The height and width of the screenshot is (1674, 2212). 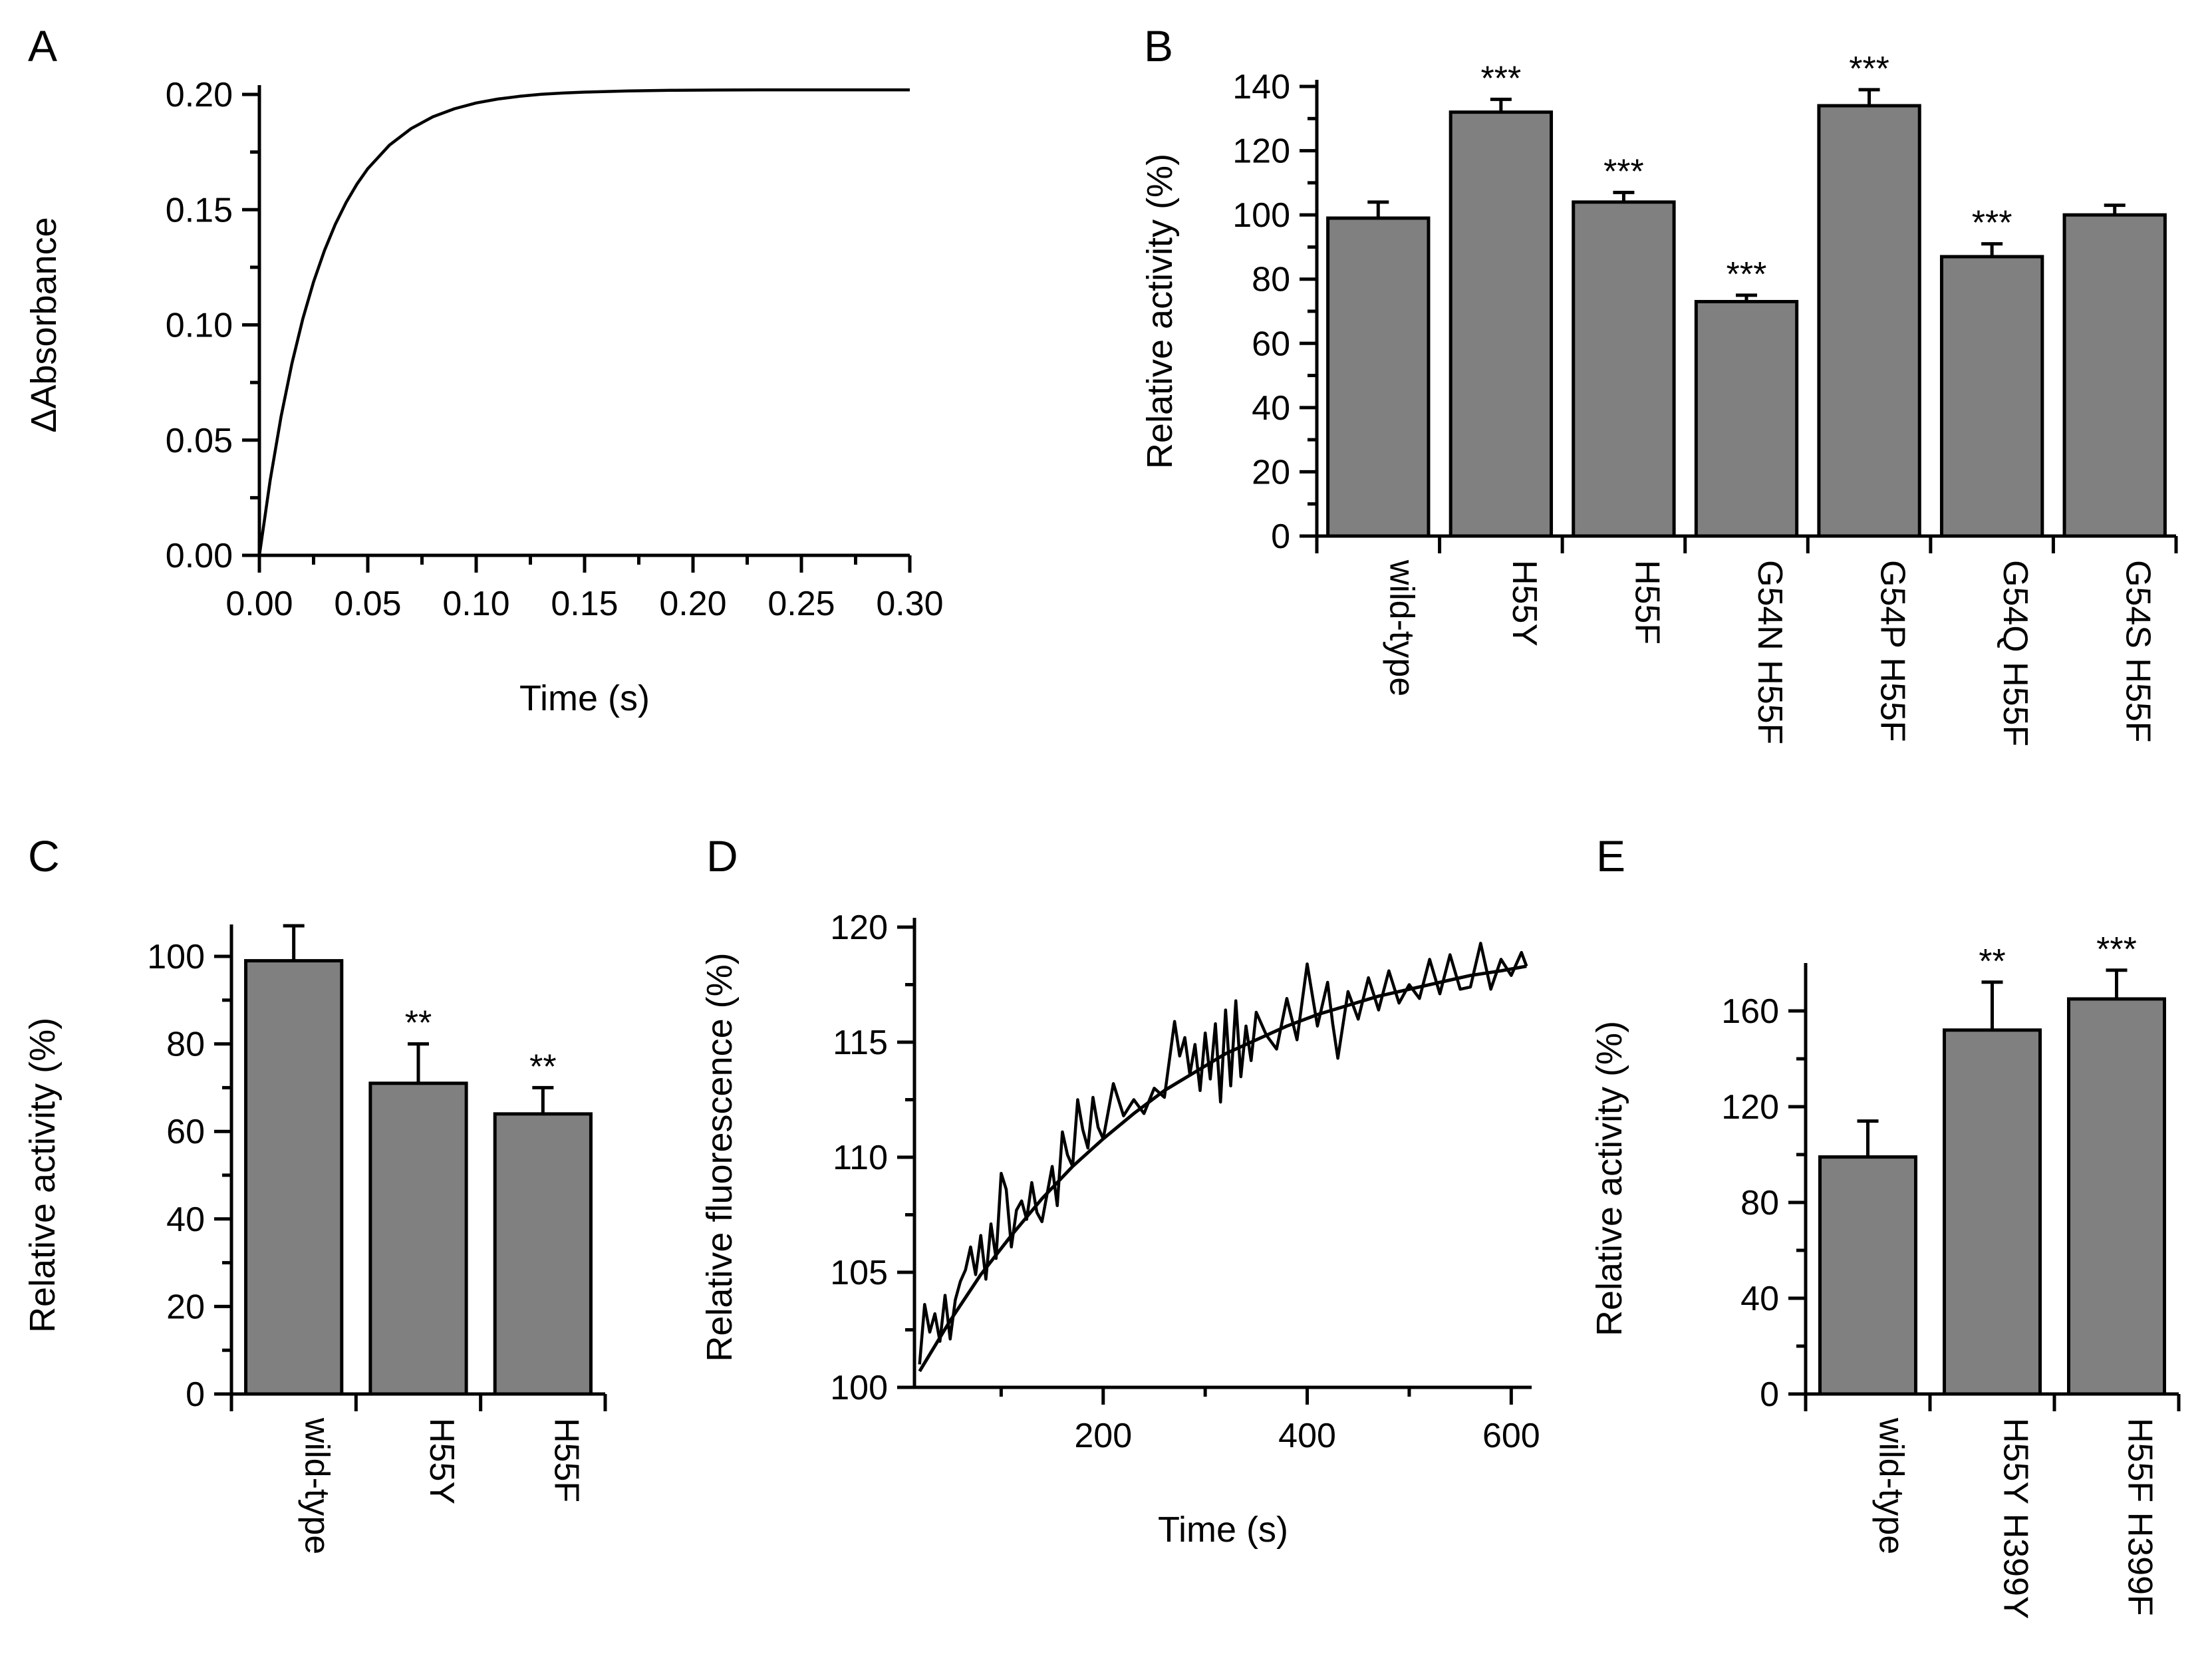 What do you see at coordinates (692, 604) in the screenshot?
I see `a-x-tick-label: 0.20` at bounding box center [692, 604].